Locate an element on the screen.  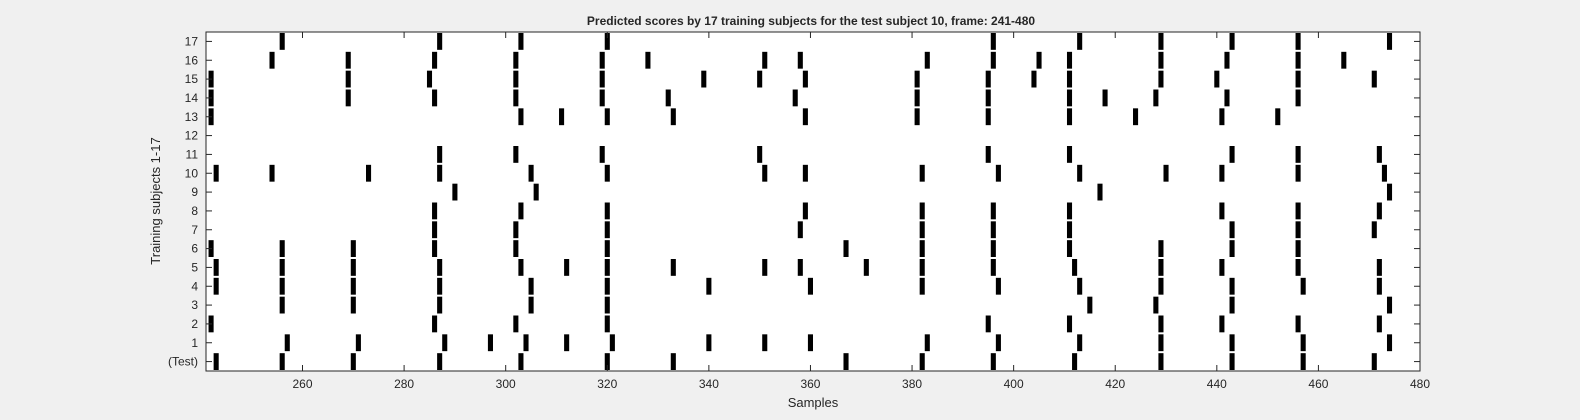
y-tick-label: 10 is located at coordinates (192, 173).